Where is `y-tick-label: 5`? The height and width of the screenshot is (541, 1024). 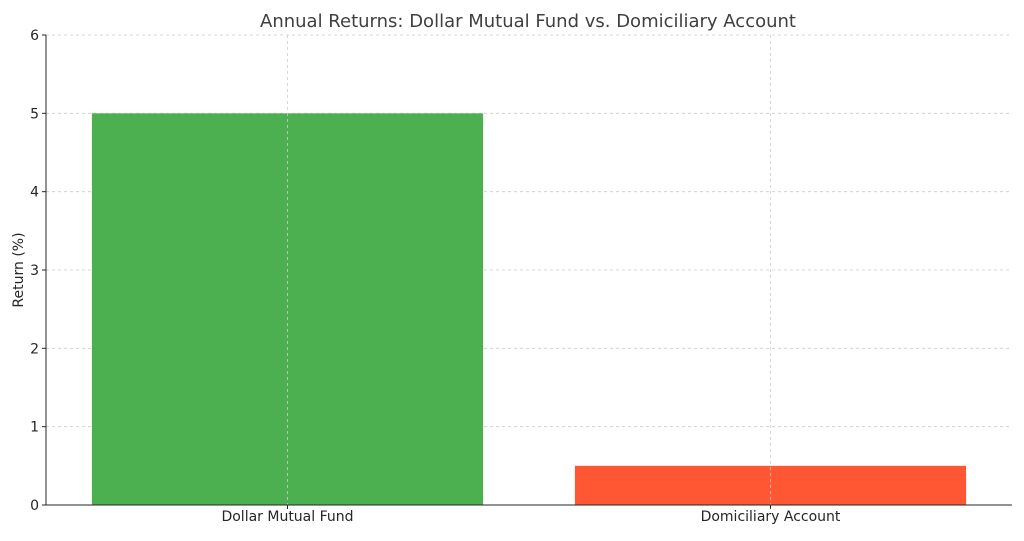
y-tick-label: 5 is located at coordinates (34, 114).